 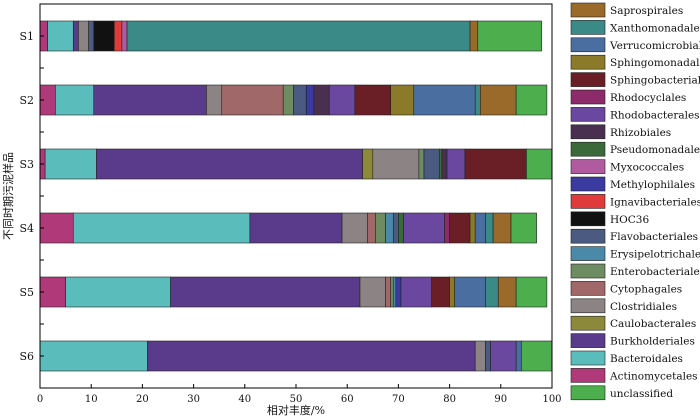 I want to click on legend-swatch-myxococcales, so click(x=588, y=166).